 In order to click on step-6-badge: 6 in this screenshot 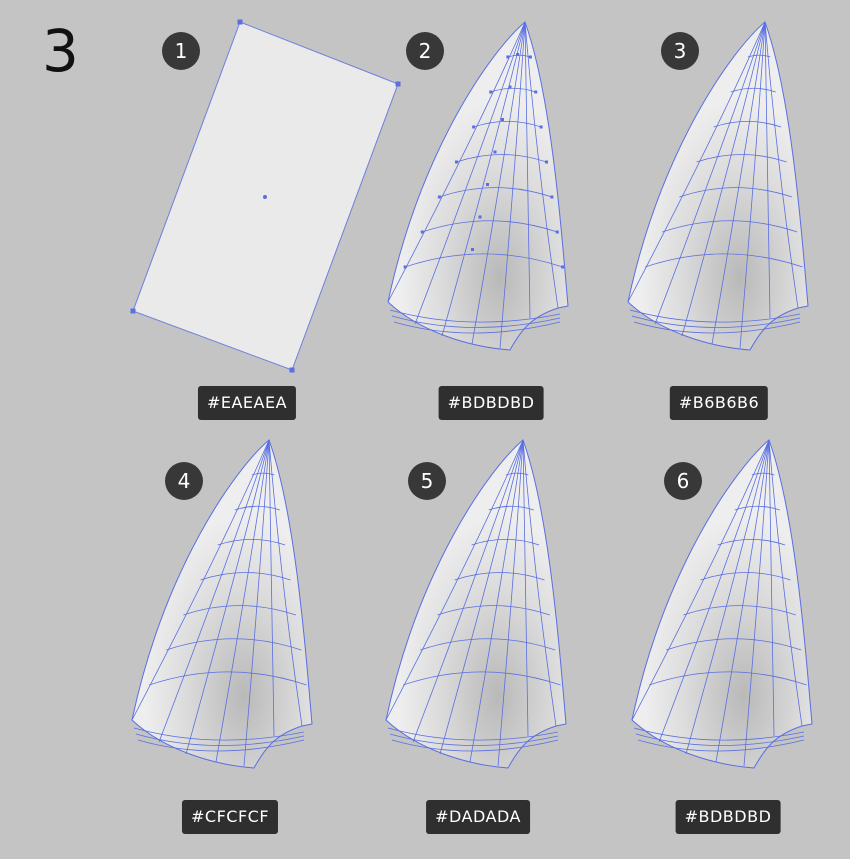, I will do `click(683, 481)`.